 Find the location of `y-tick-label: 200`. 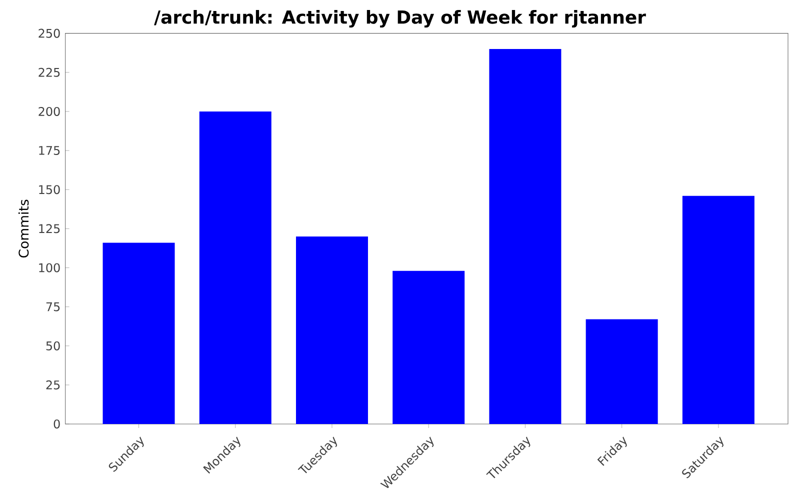

y-tick-label: 200 is located at coordinates (49, 111).